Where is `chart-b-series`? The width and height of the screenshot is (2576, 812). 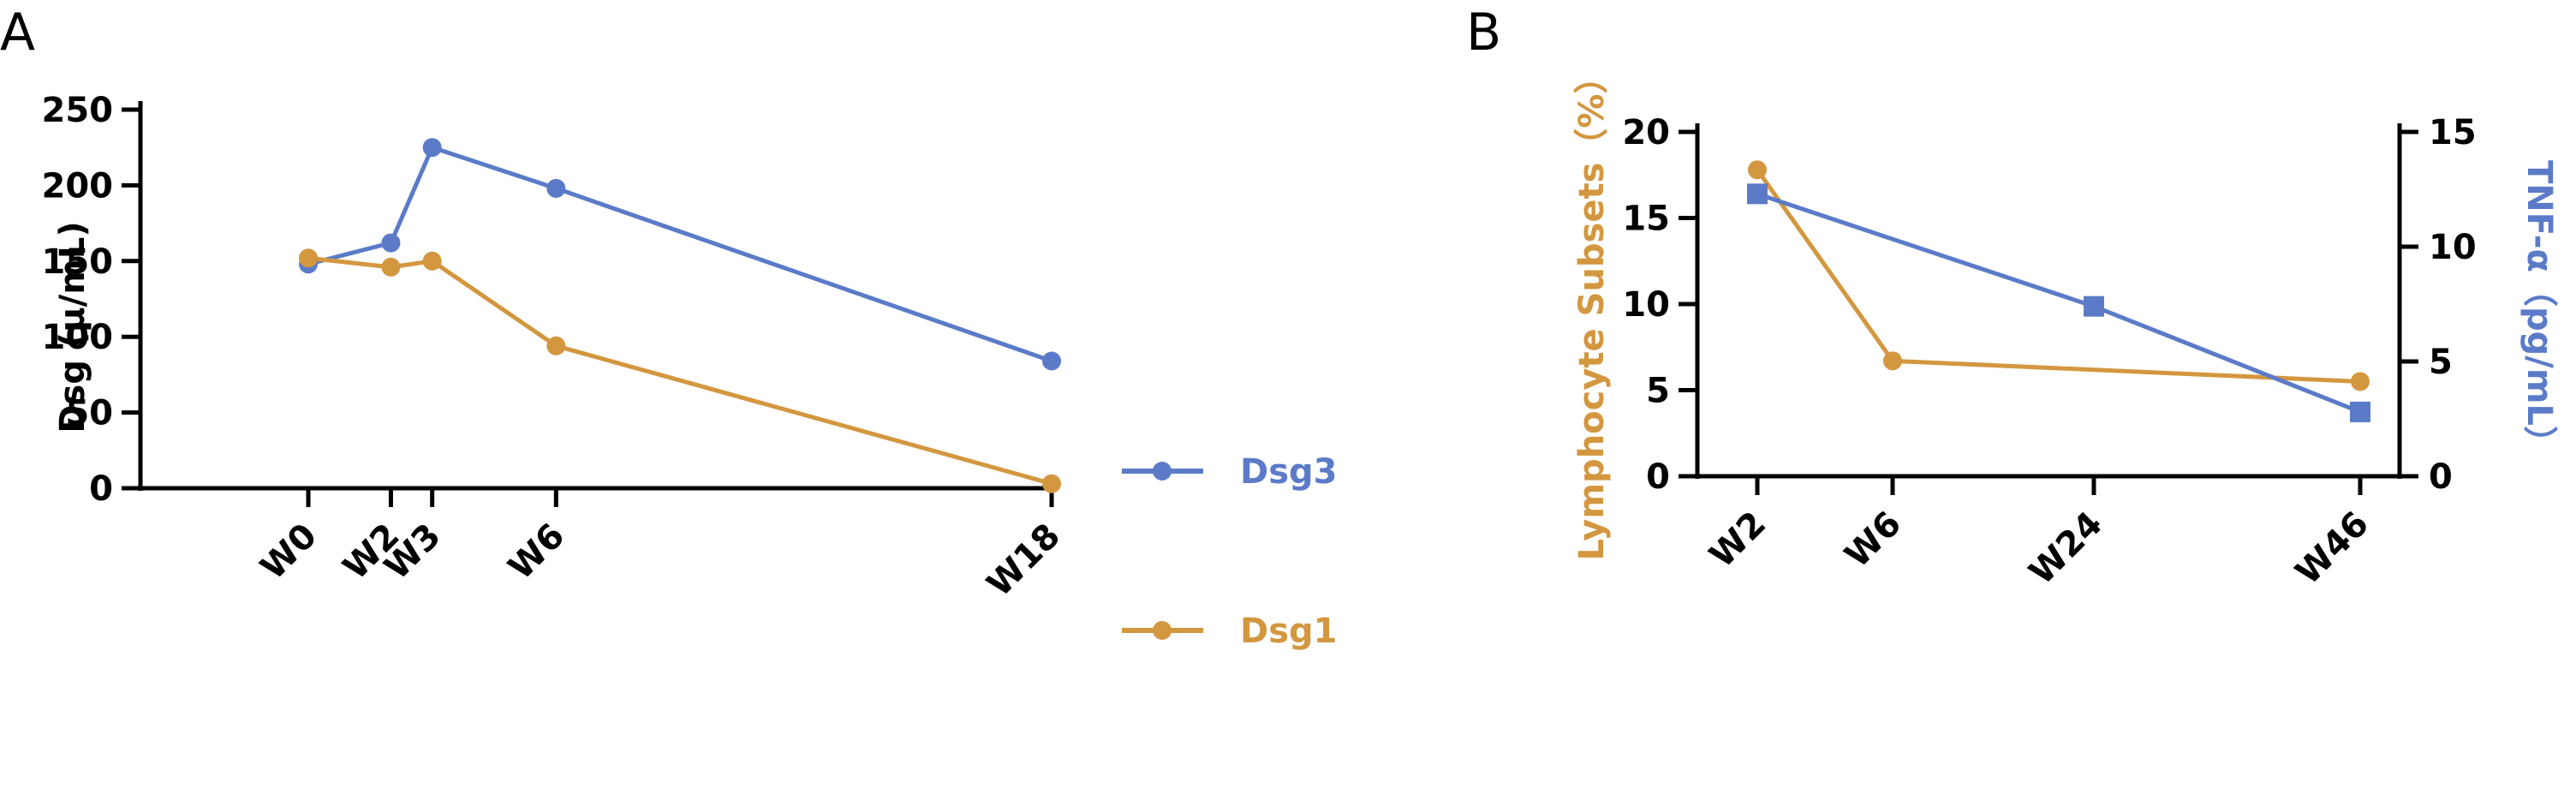 chart-b-series is located at coordinates (2058, 291).